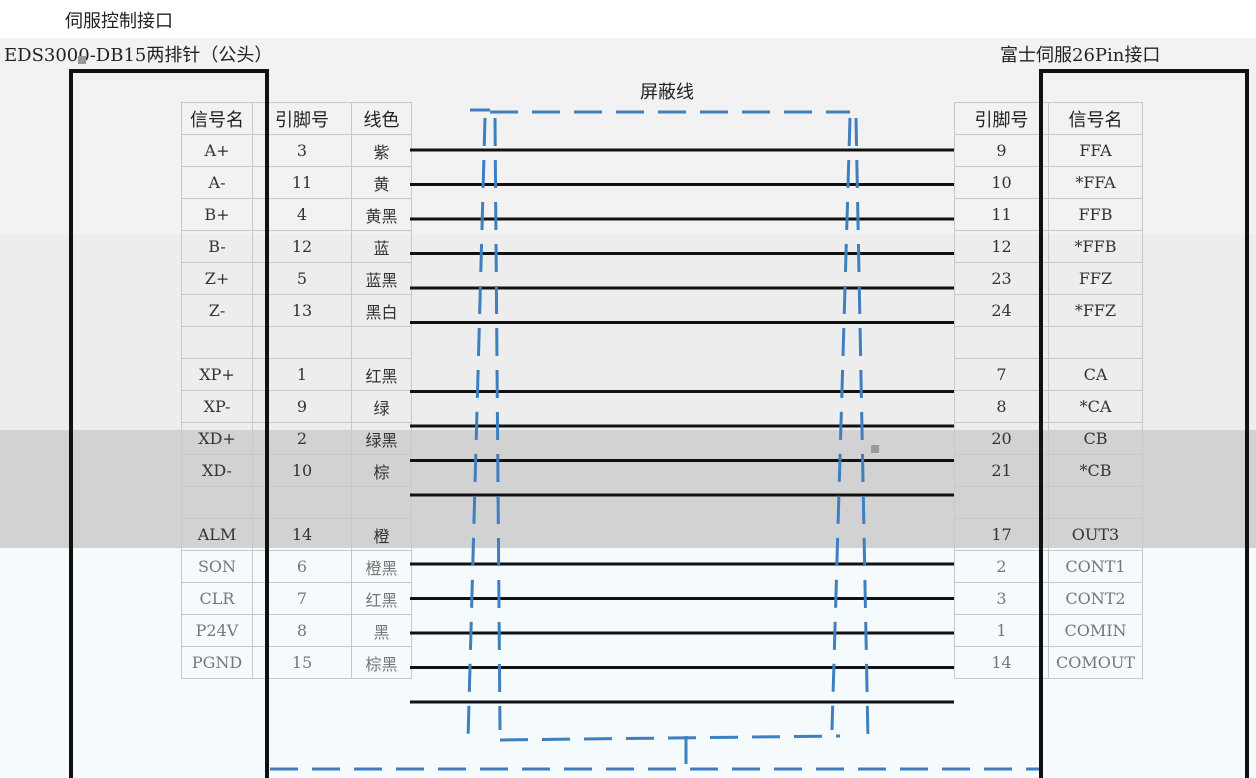 The width and height of the screenshot is (1256, 778). What do you see at coordinates (381, 118) in the screenshot?
I see `left-table-cell: 线色` at bounding box center [381, 118].